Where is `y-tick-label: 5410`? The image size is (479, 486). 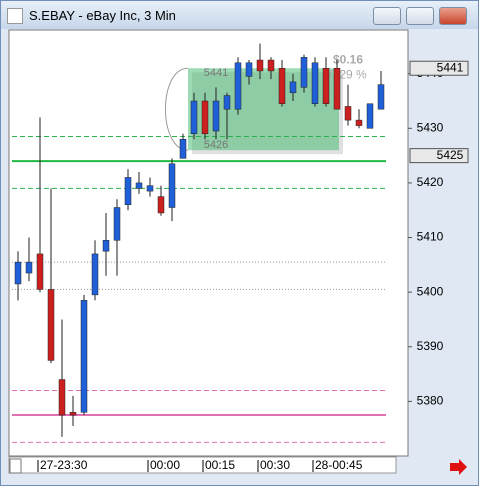
y-tick-label: 5410 is located at coordinates (430, 237).